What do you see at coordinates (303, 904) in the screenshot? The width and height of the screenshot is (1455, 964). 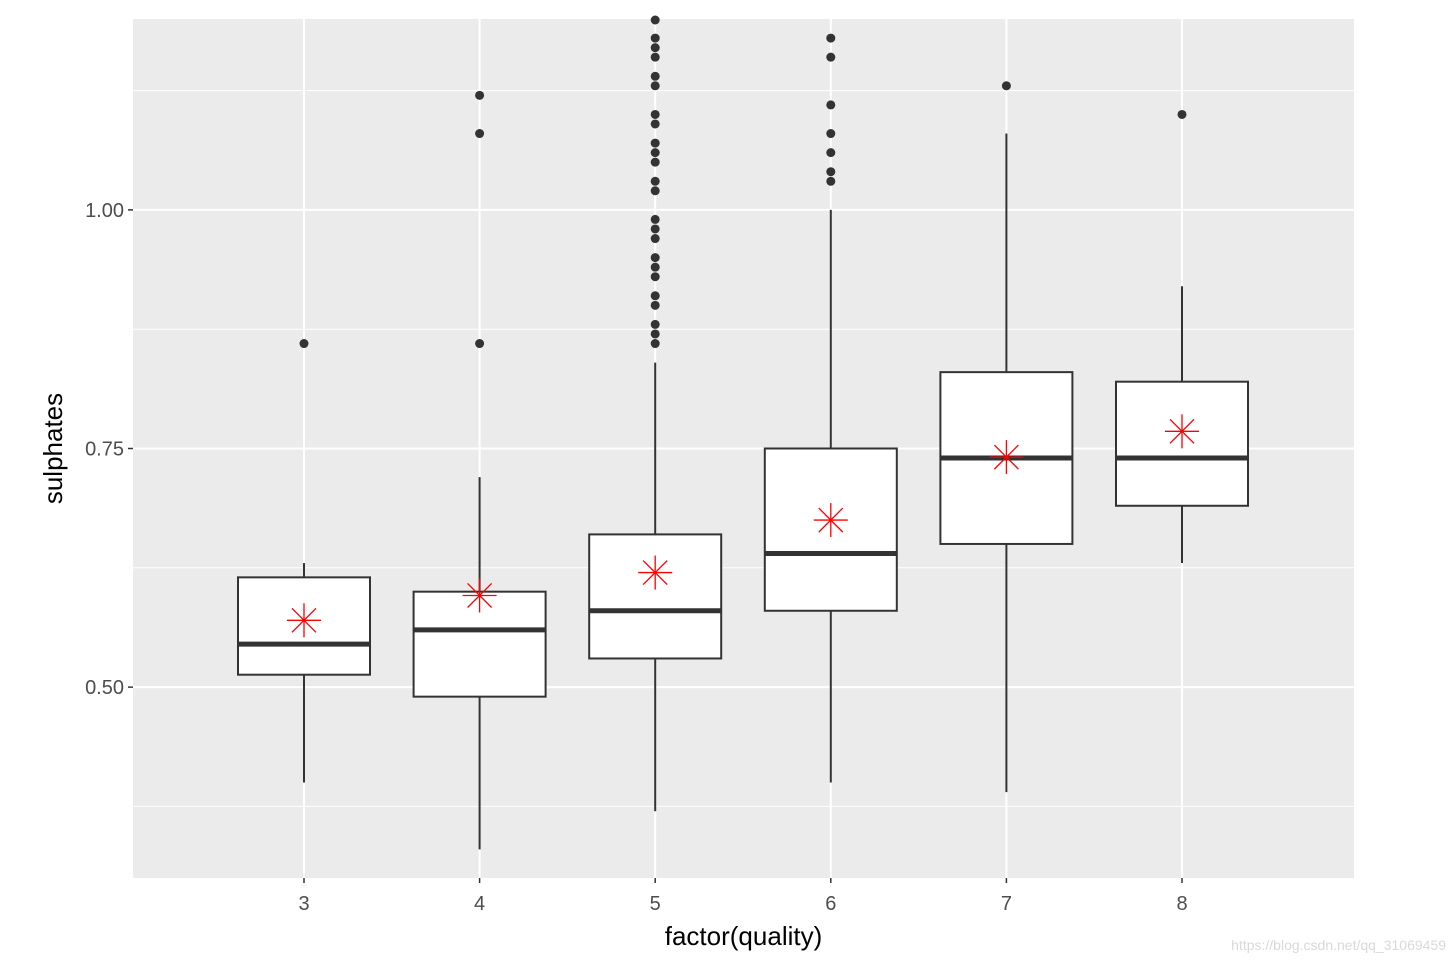 I see `x-tick-label: 3` at bounding box center [303, 904].